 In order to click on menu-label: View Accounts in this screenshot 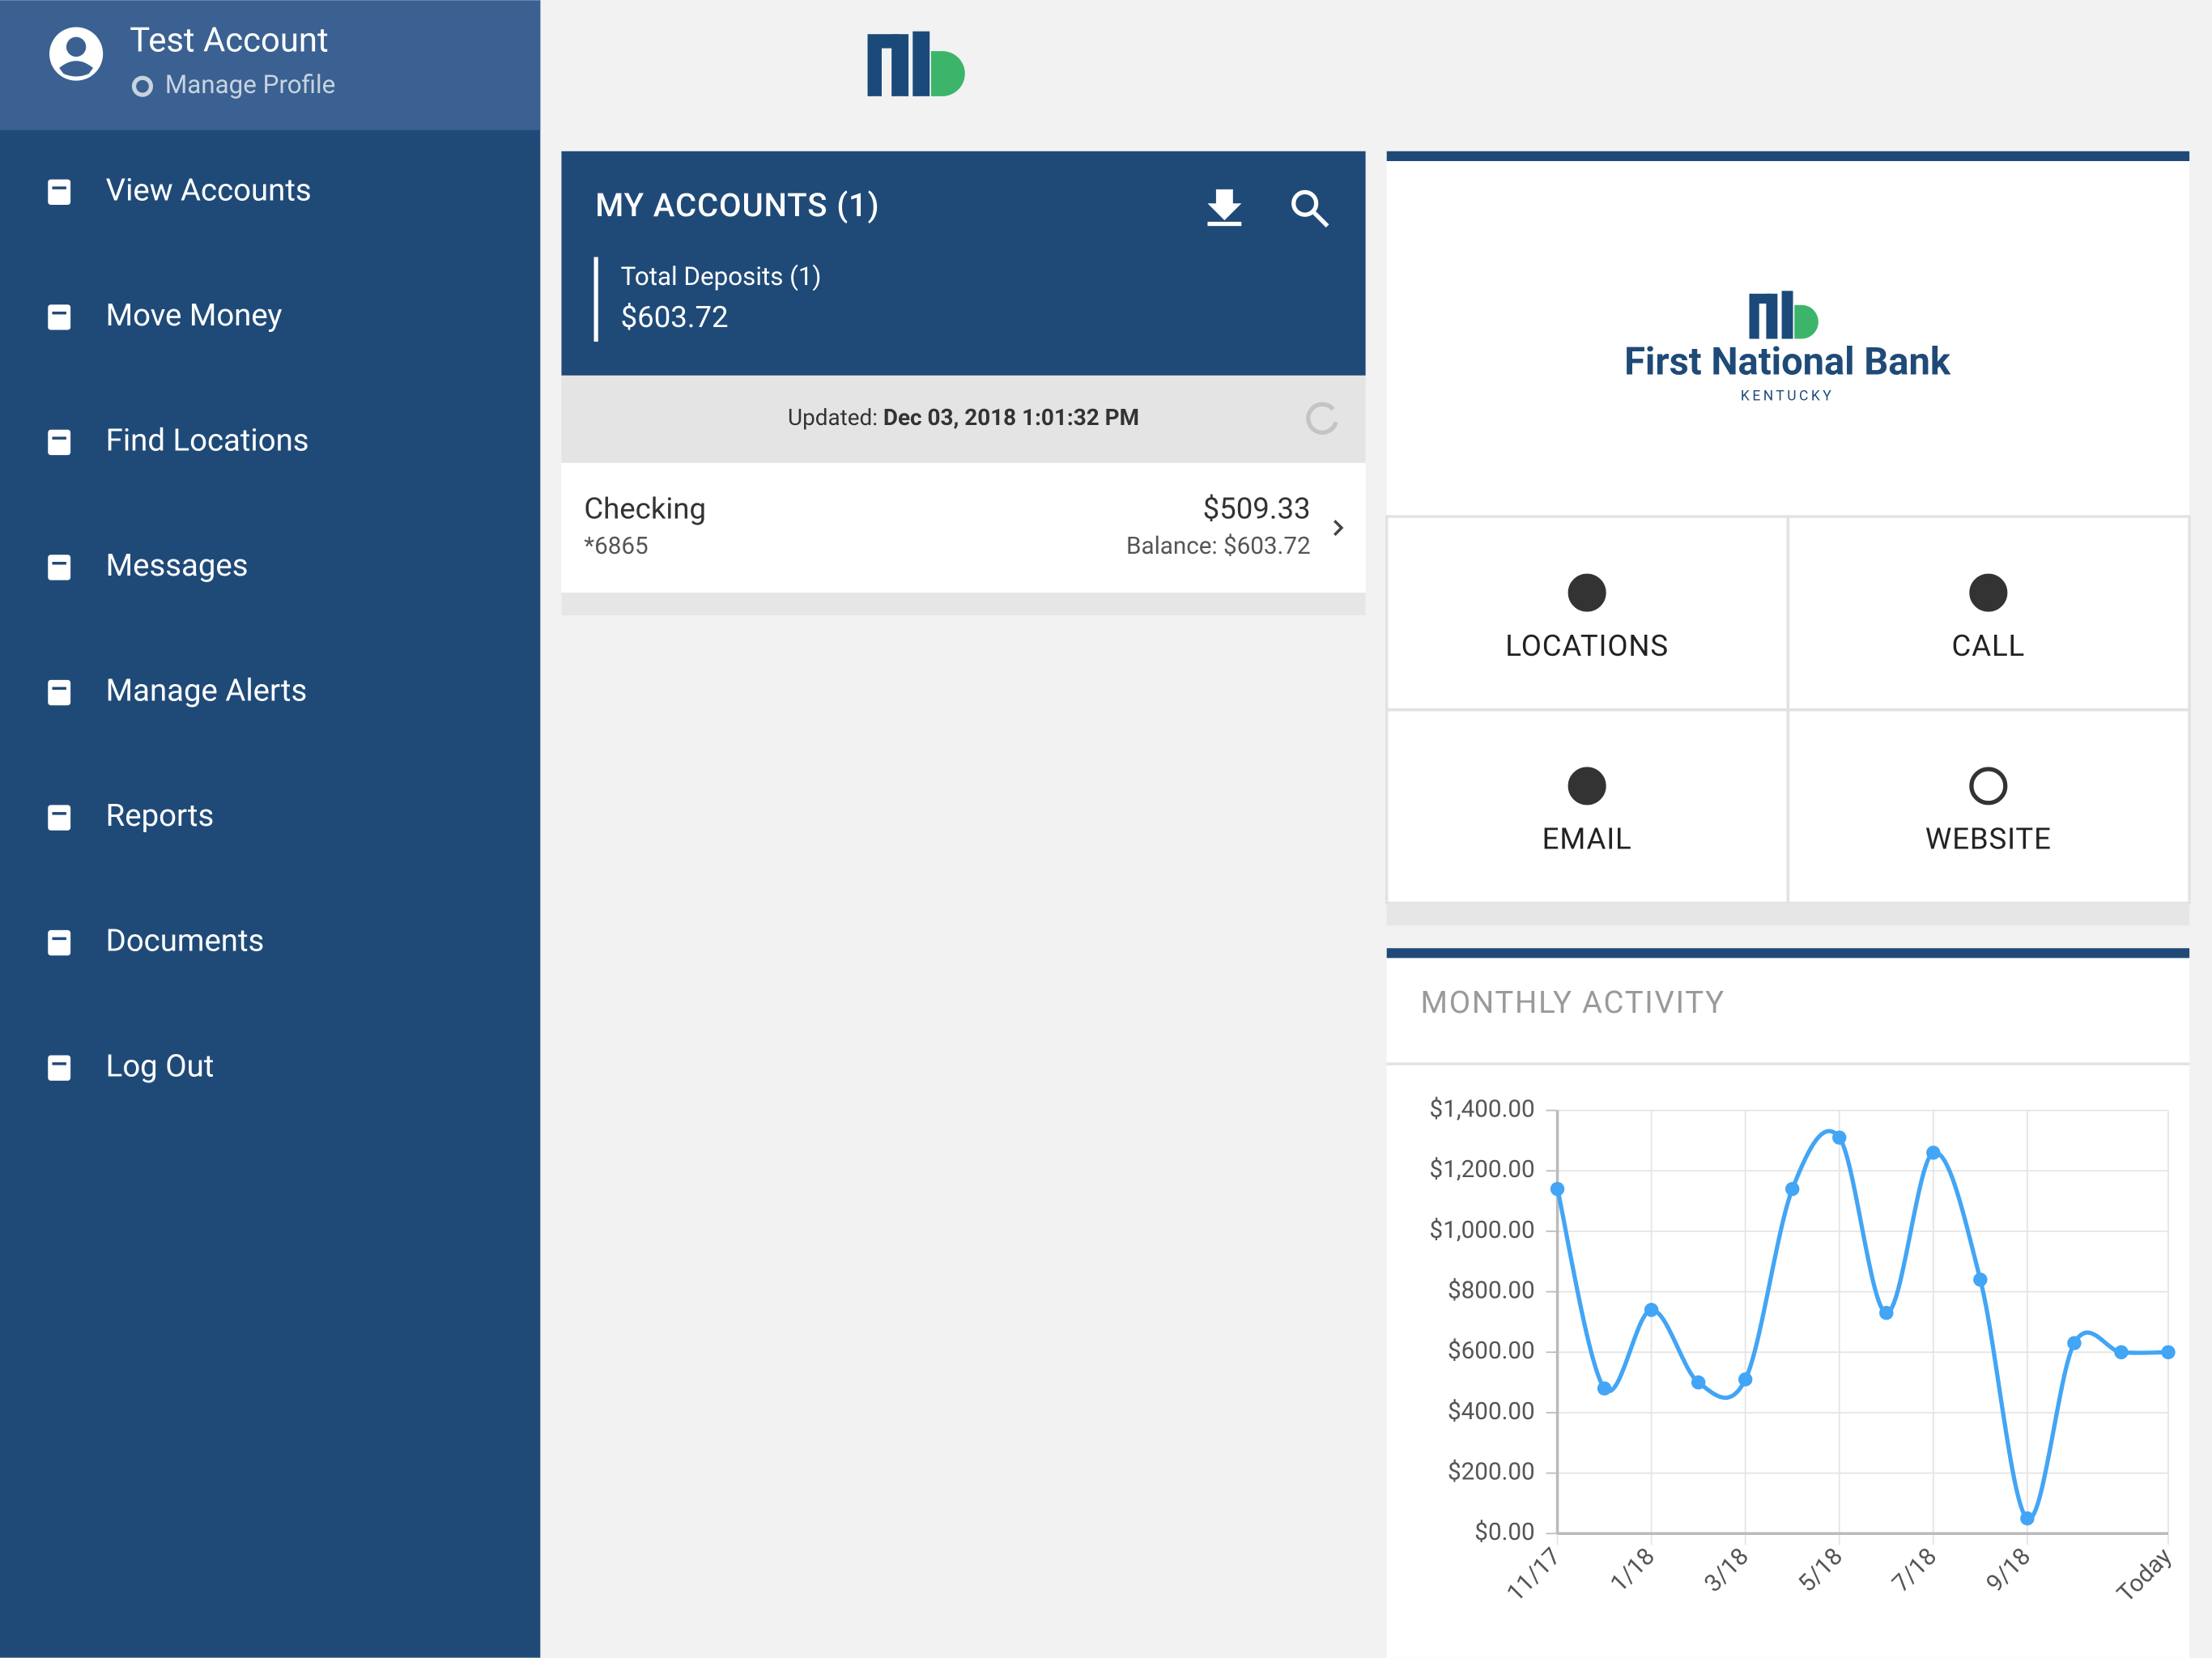, I will do `click(209, 190)`.